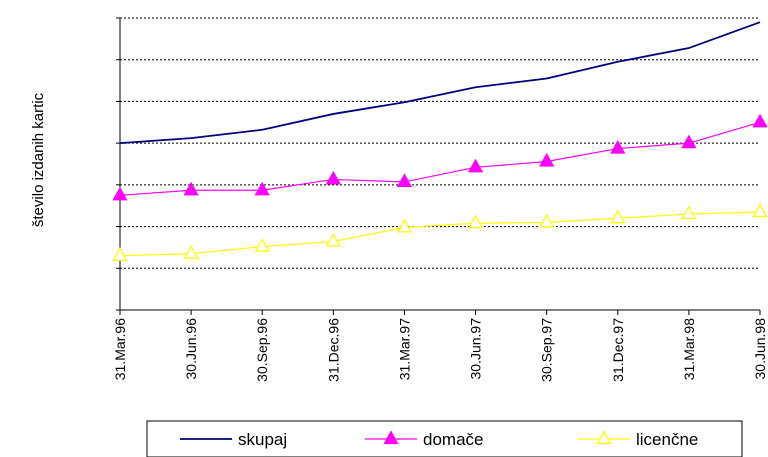  Describe the element at coordinates (453, 439) in the screenshot. I see `legend-label: domače` at that location.